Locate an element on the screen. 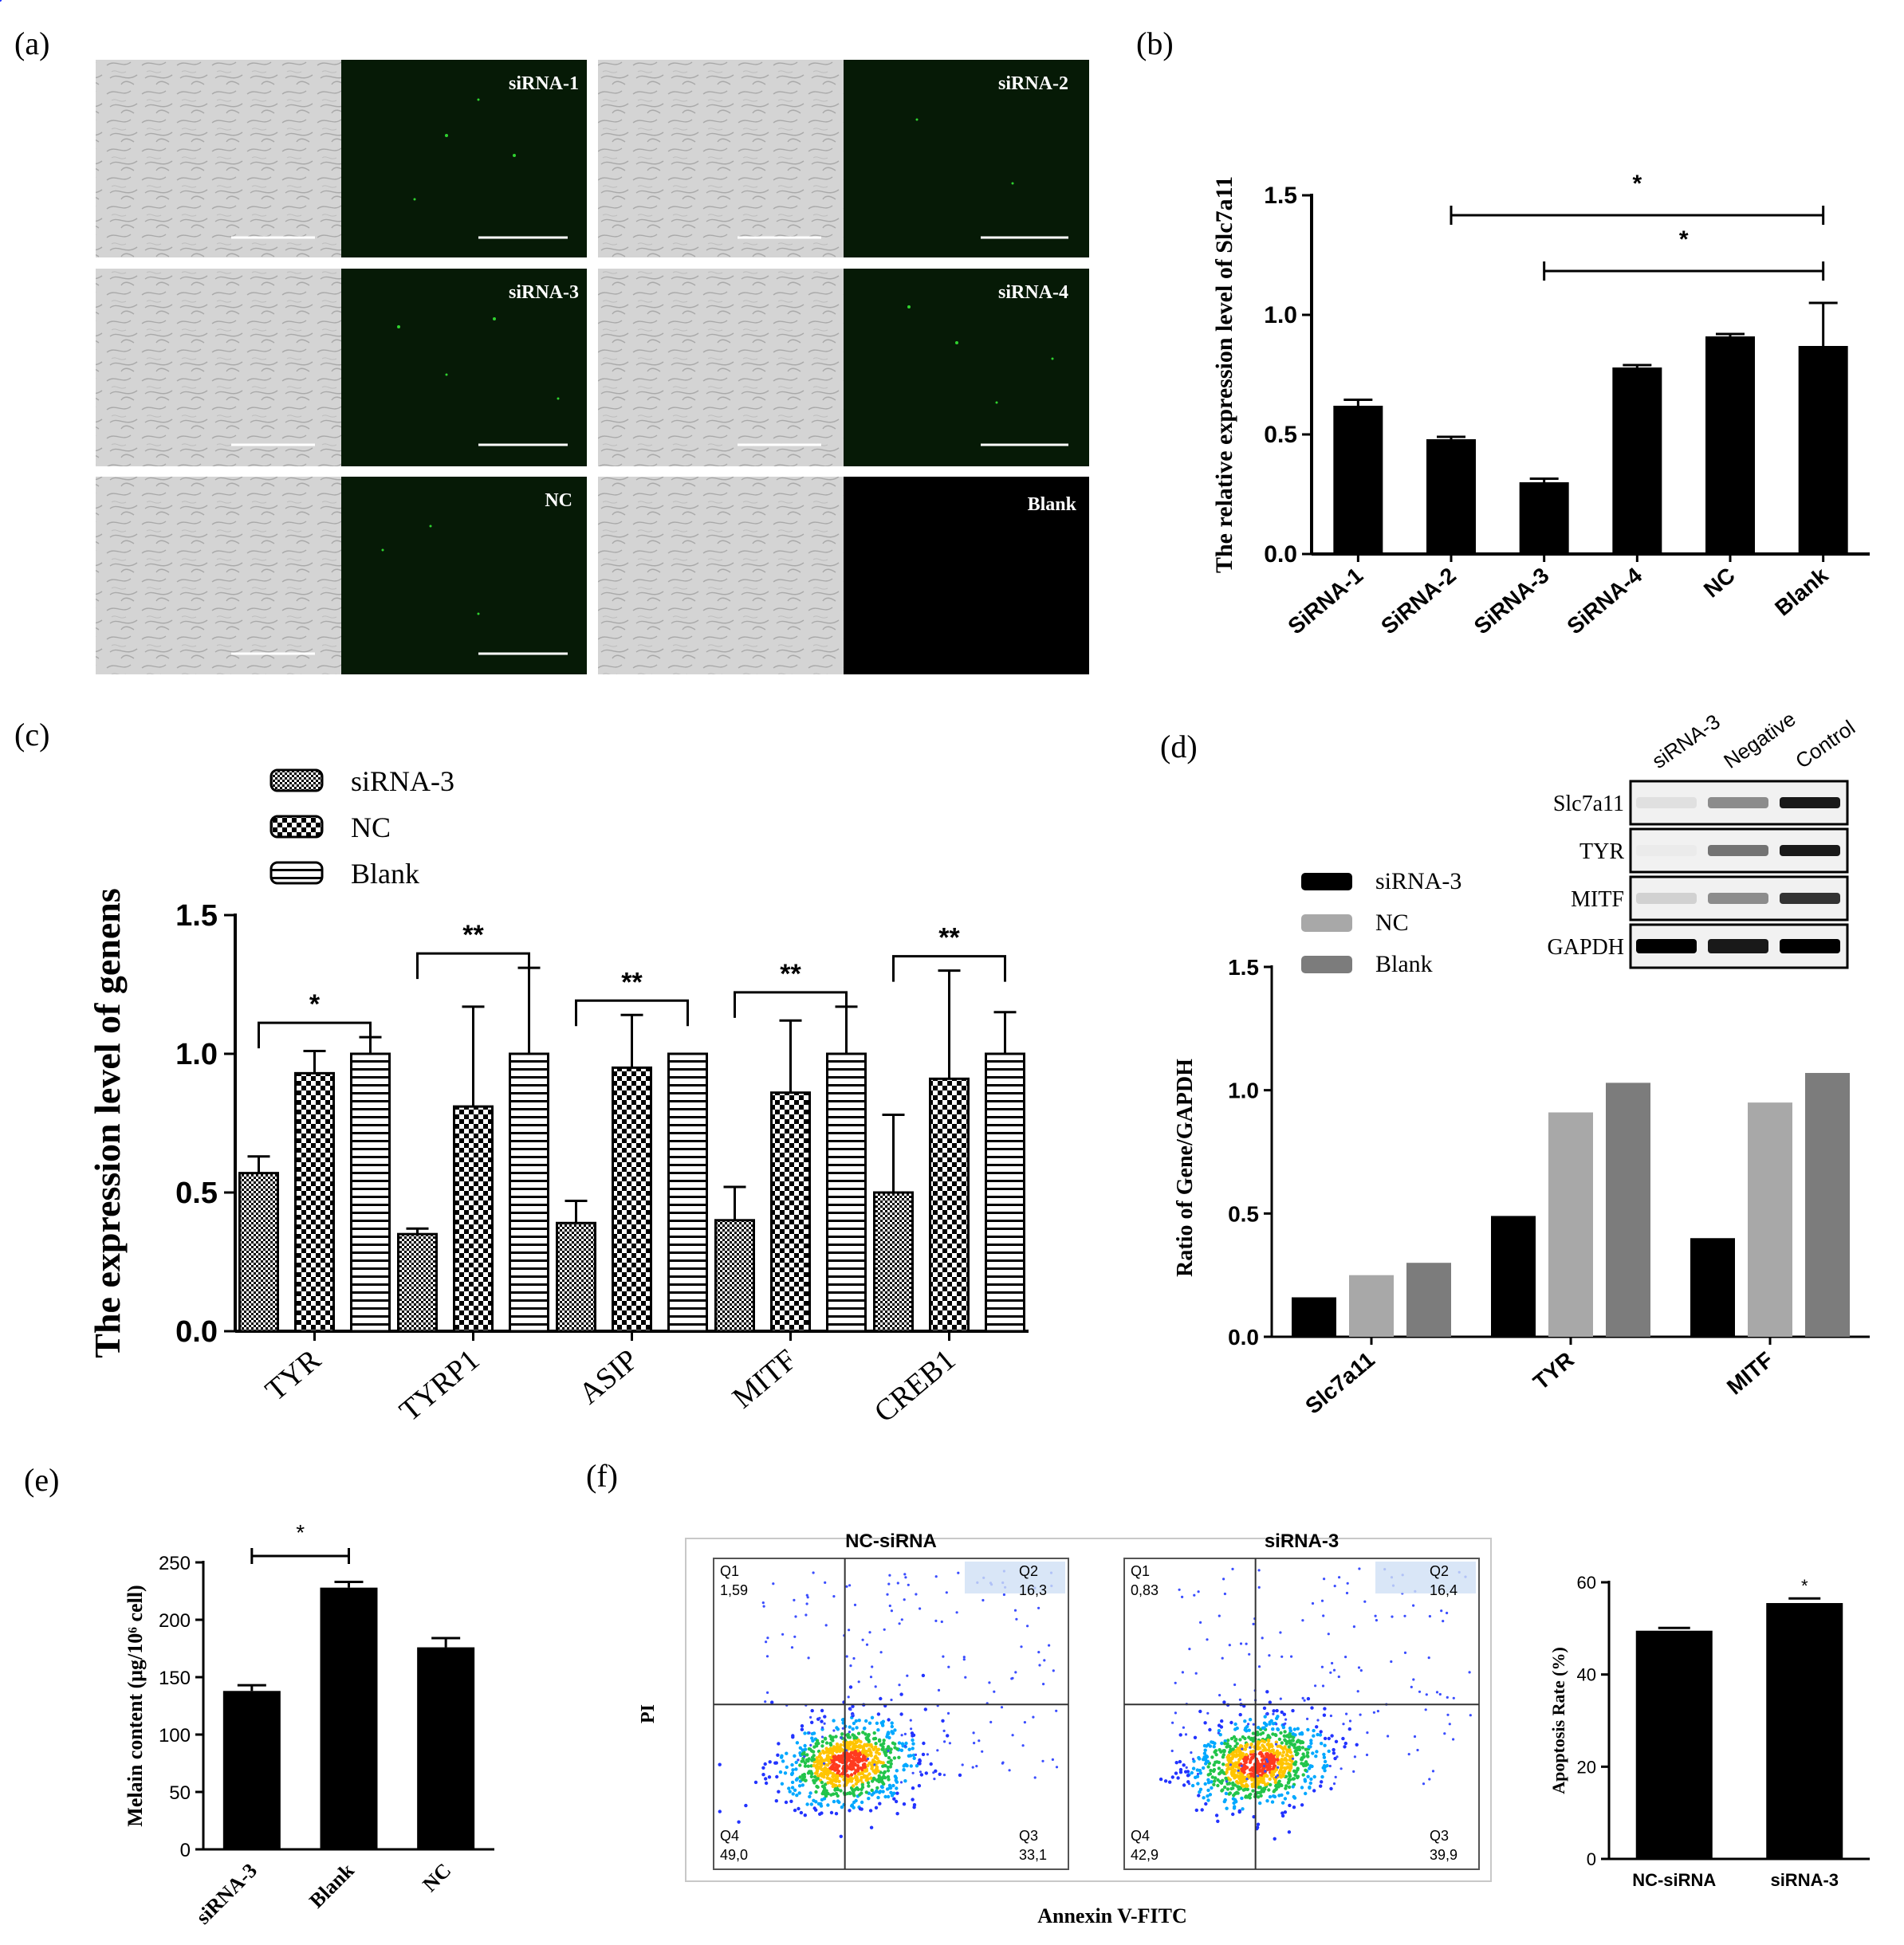 Image resolution: width=1904 pixels, height=1945 pixels. y-axis-label: Melain content (μg/10⁶ cell) is located at coordinates (135, 1705).